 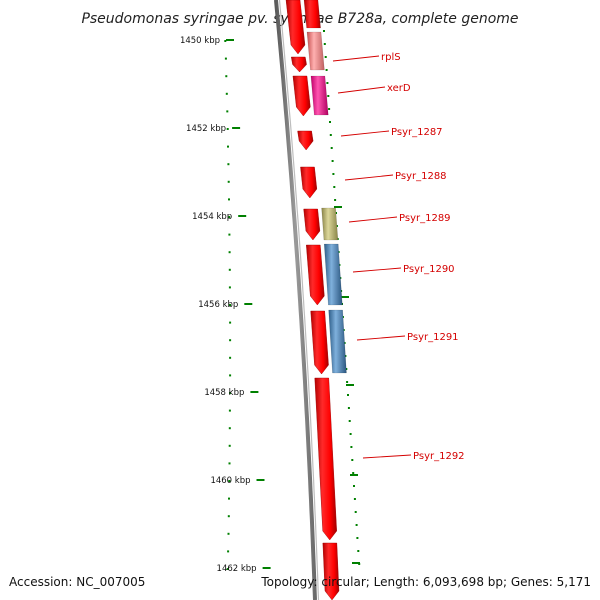 I want to click on accession-text: Accession: NC_007005, so click(x=77, y=582).